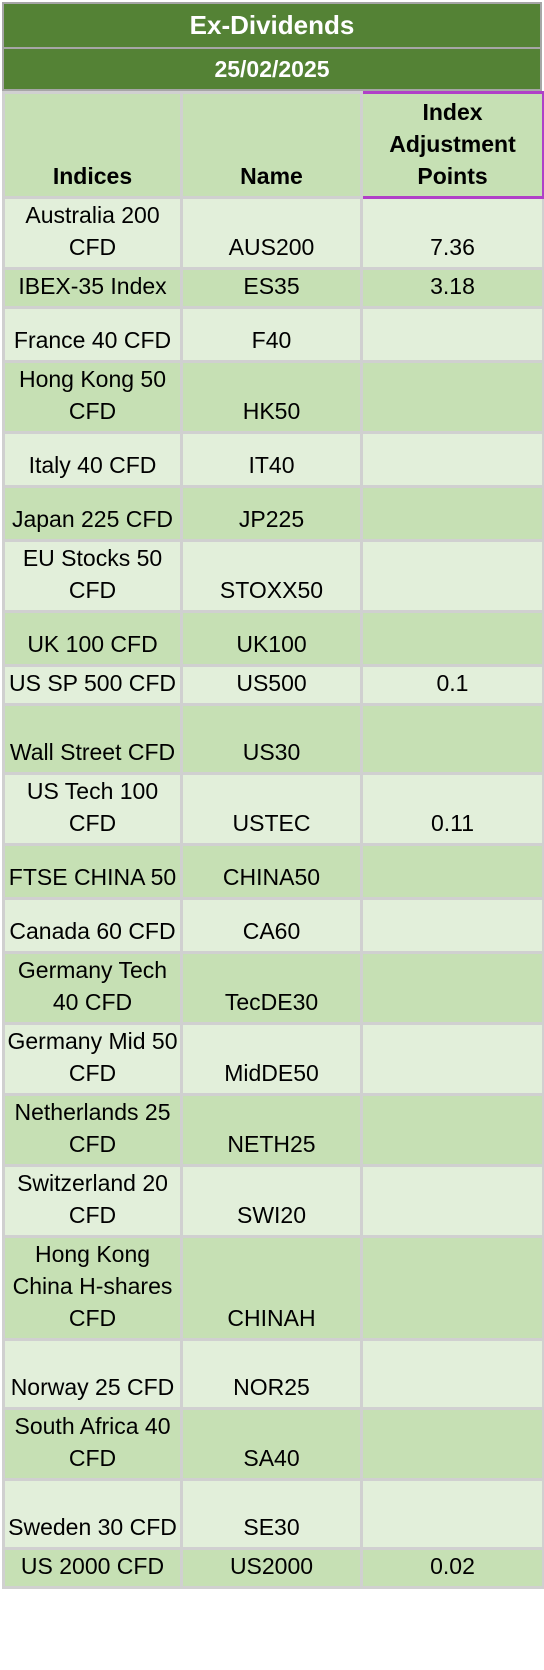 This screenshot has height=1670, width=544. I want to click on table-row: Japan 225 CFD JP225, so click(273, 513).